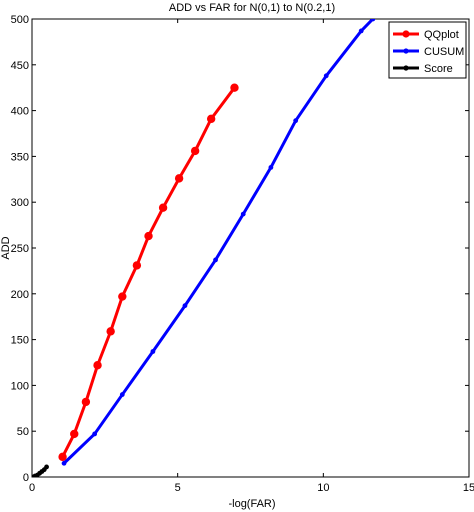 The height and width of the screenshot is (512, 474). Describe the element at coordinates (438, 69) in the screenshot. I see `legend-label: Score` at that location.